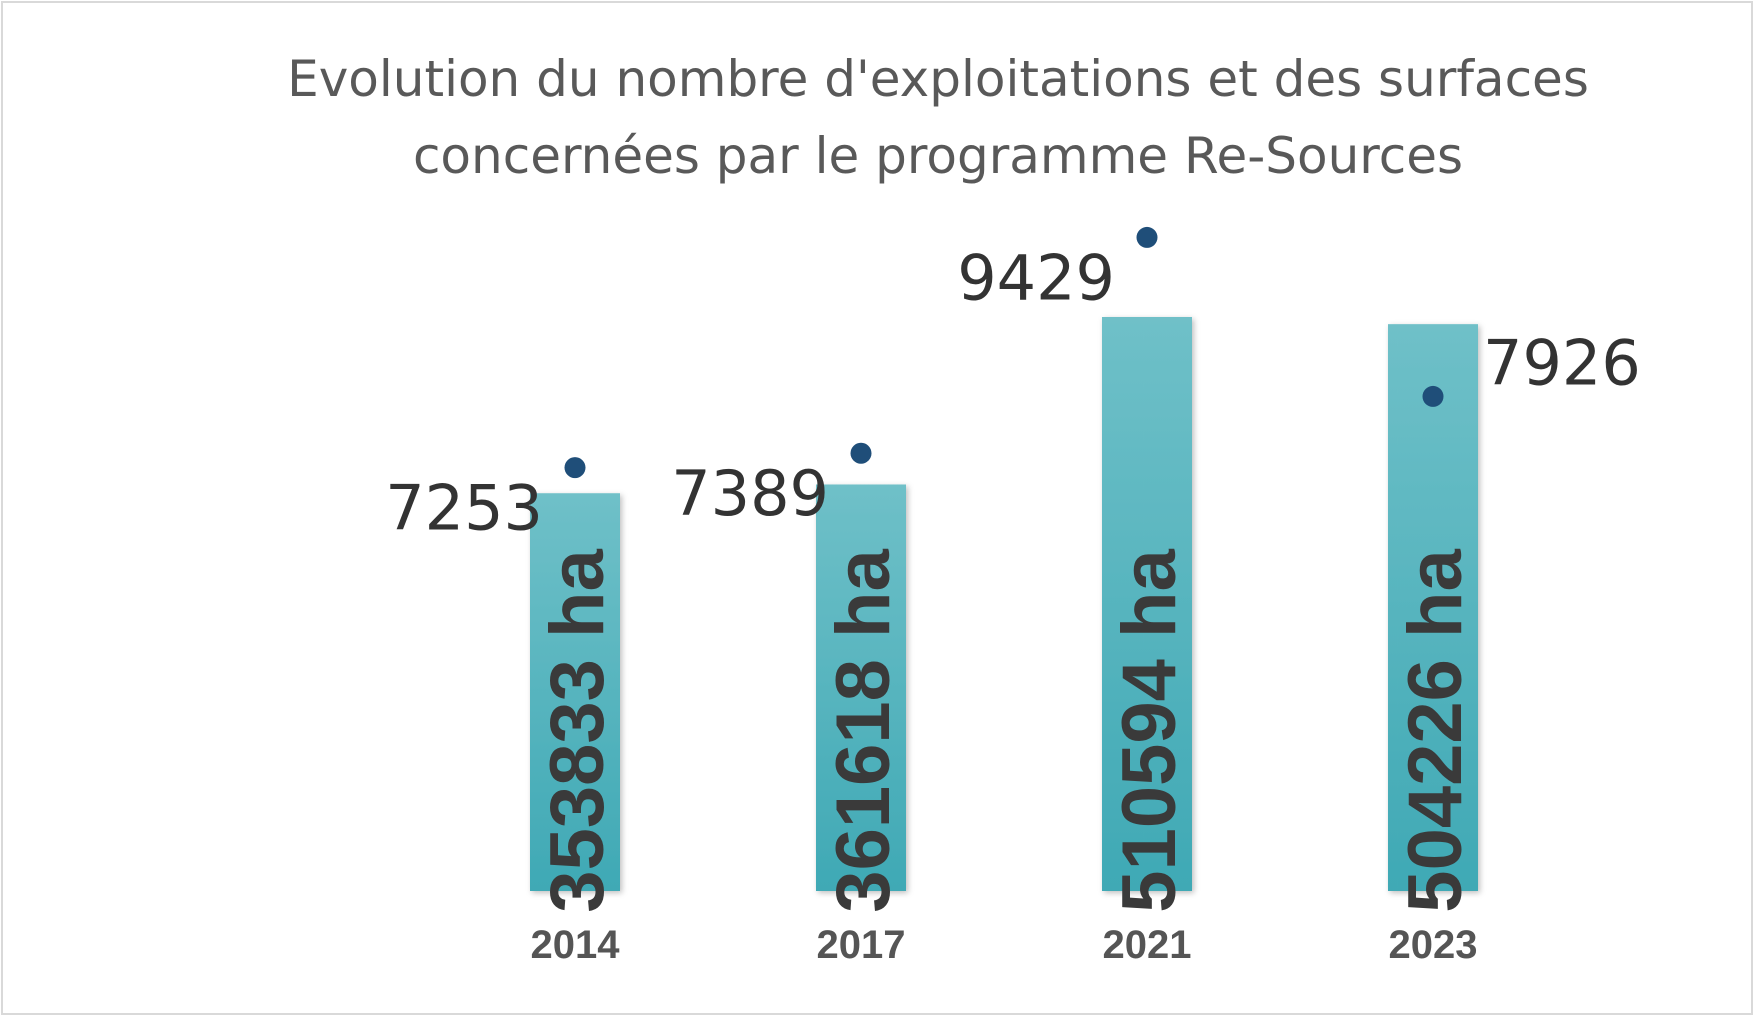 Image resolution: width=1756 pixels, height=1018 pixels. I want to click on point-label-2023: 7926, so click(1562, 362).